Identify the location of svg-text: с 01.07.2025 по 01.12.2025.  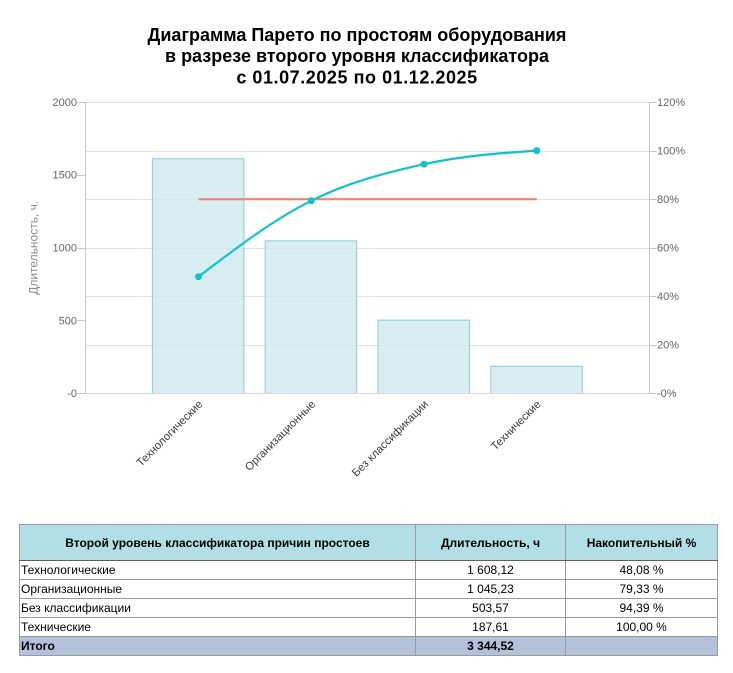
(356, 78).